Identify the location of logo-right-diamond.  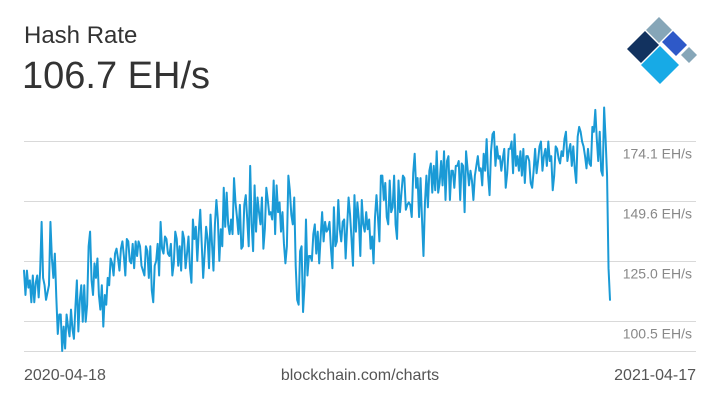
(674, 43).